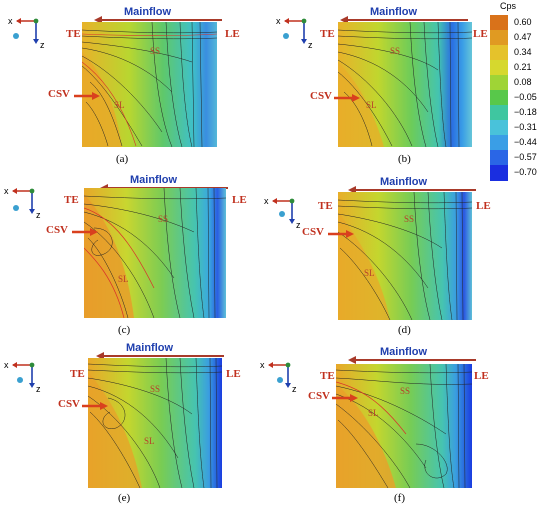 The height and width of the screenshot is (510, 550). Describe the element at coordinates (523, 81) in the screenshot. I see `colorbar-tick-label: 0.08` at that location.